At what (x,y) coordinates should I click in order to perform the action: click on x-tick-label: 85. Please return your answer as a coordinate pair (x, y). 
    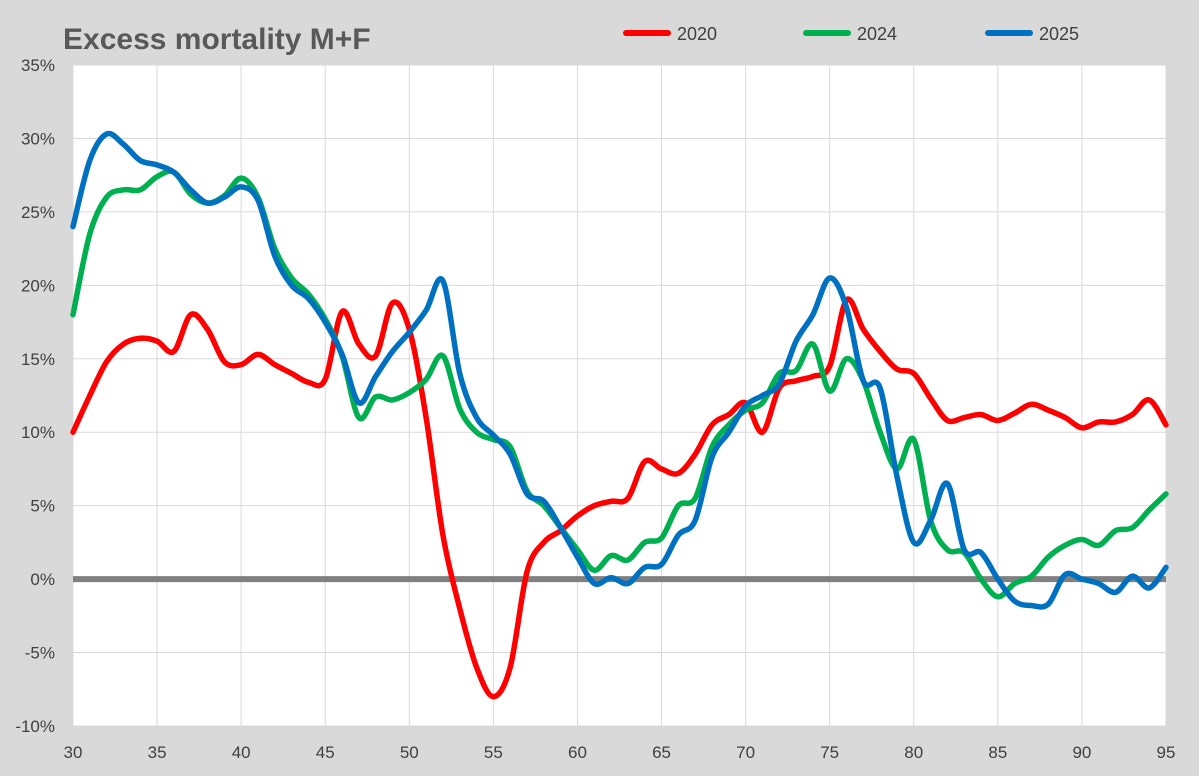
    Looking at the image, I should click on (997, 752).